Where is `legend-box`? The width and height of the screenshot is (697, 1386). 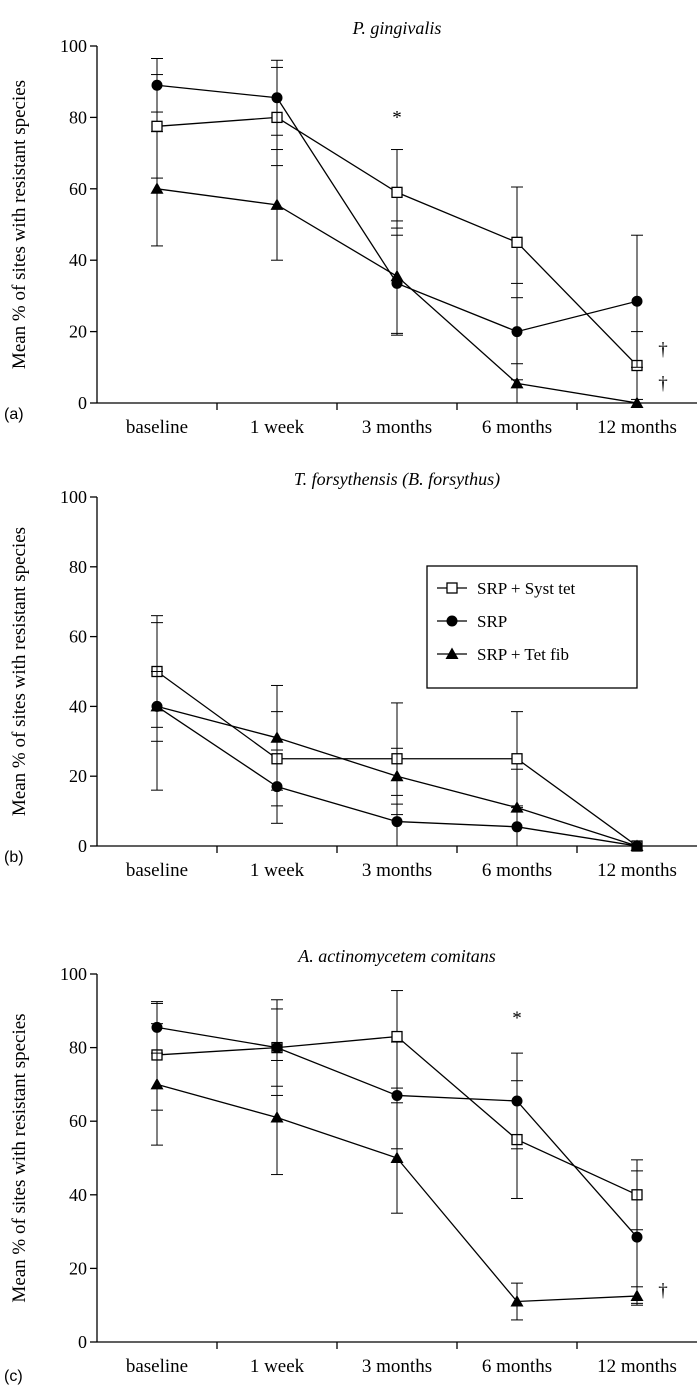 legend-box is located at coordinates (532, 627).